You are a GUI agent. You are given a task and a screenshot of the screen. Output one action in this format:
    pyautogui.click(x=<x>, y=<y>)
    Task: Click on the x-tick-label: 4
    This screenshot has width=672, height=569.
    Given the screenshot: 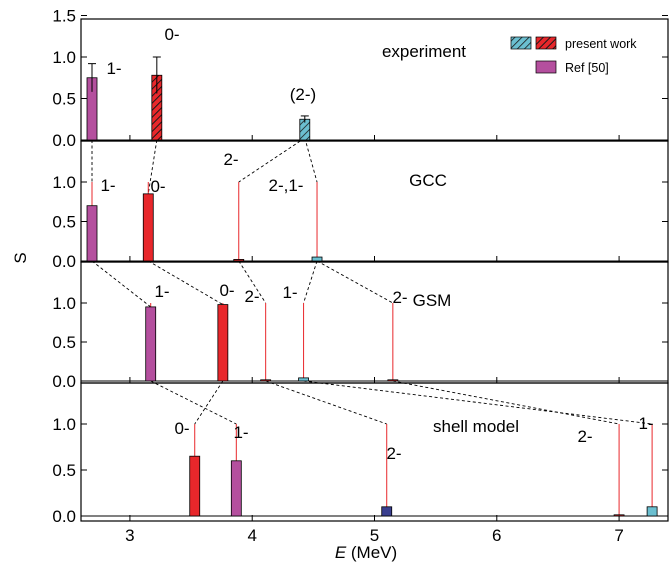 What is the action you would take?
    pyautogui.click(x=251, y=535)
    